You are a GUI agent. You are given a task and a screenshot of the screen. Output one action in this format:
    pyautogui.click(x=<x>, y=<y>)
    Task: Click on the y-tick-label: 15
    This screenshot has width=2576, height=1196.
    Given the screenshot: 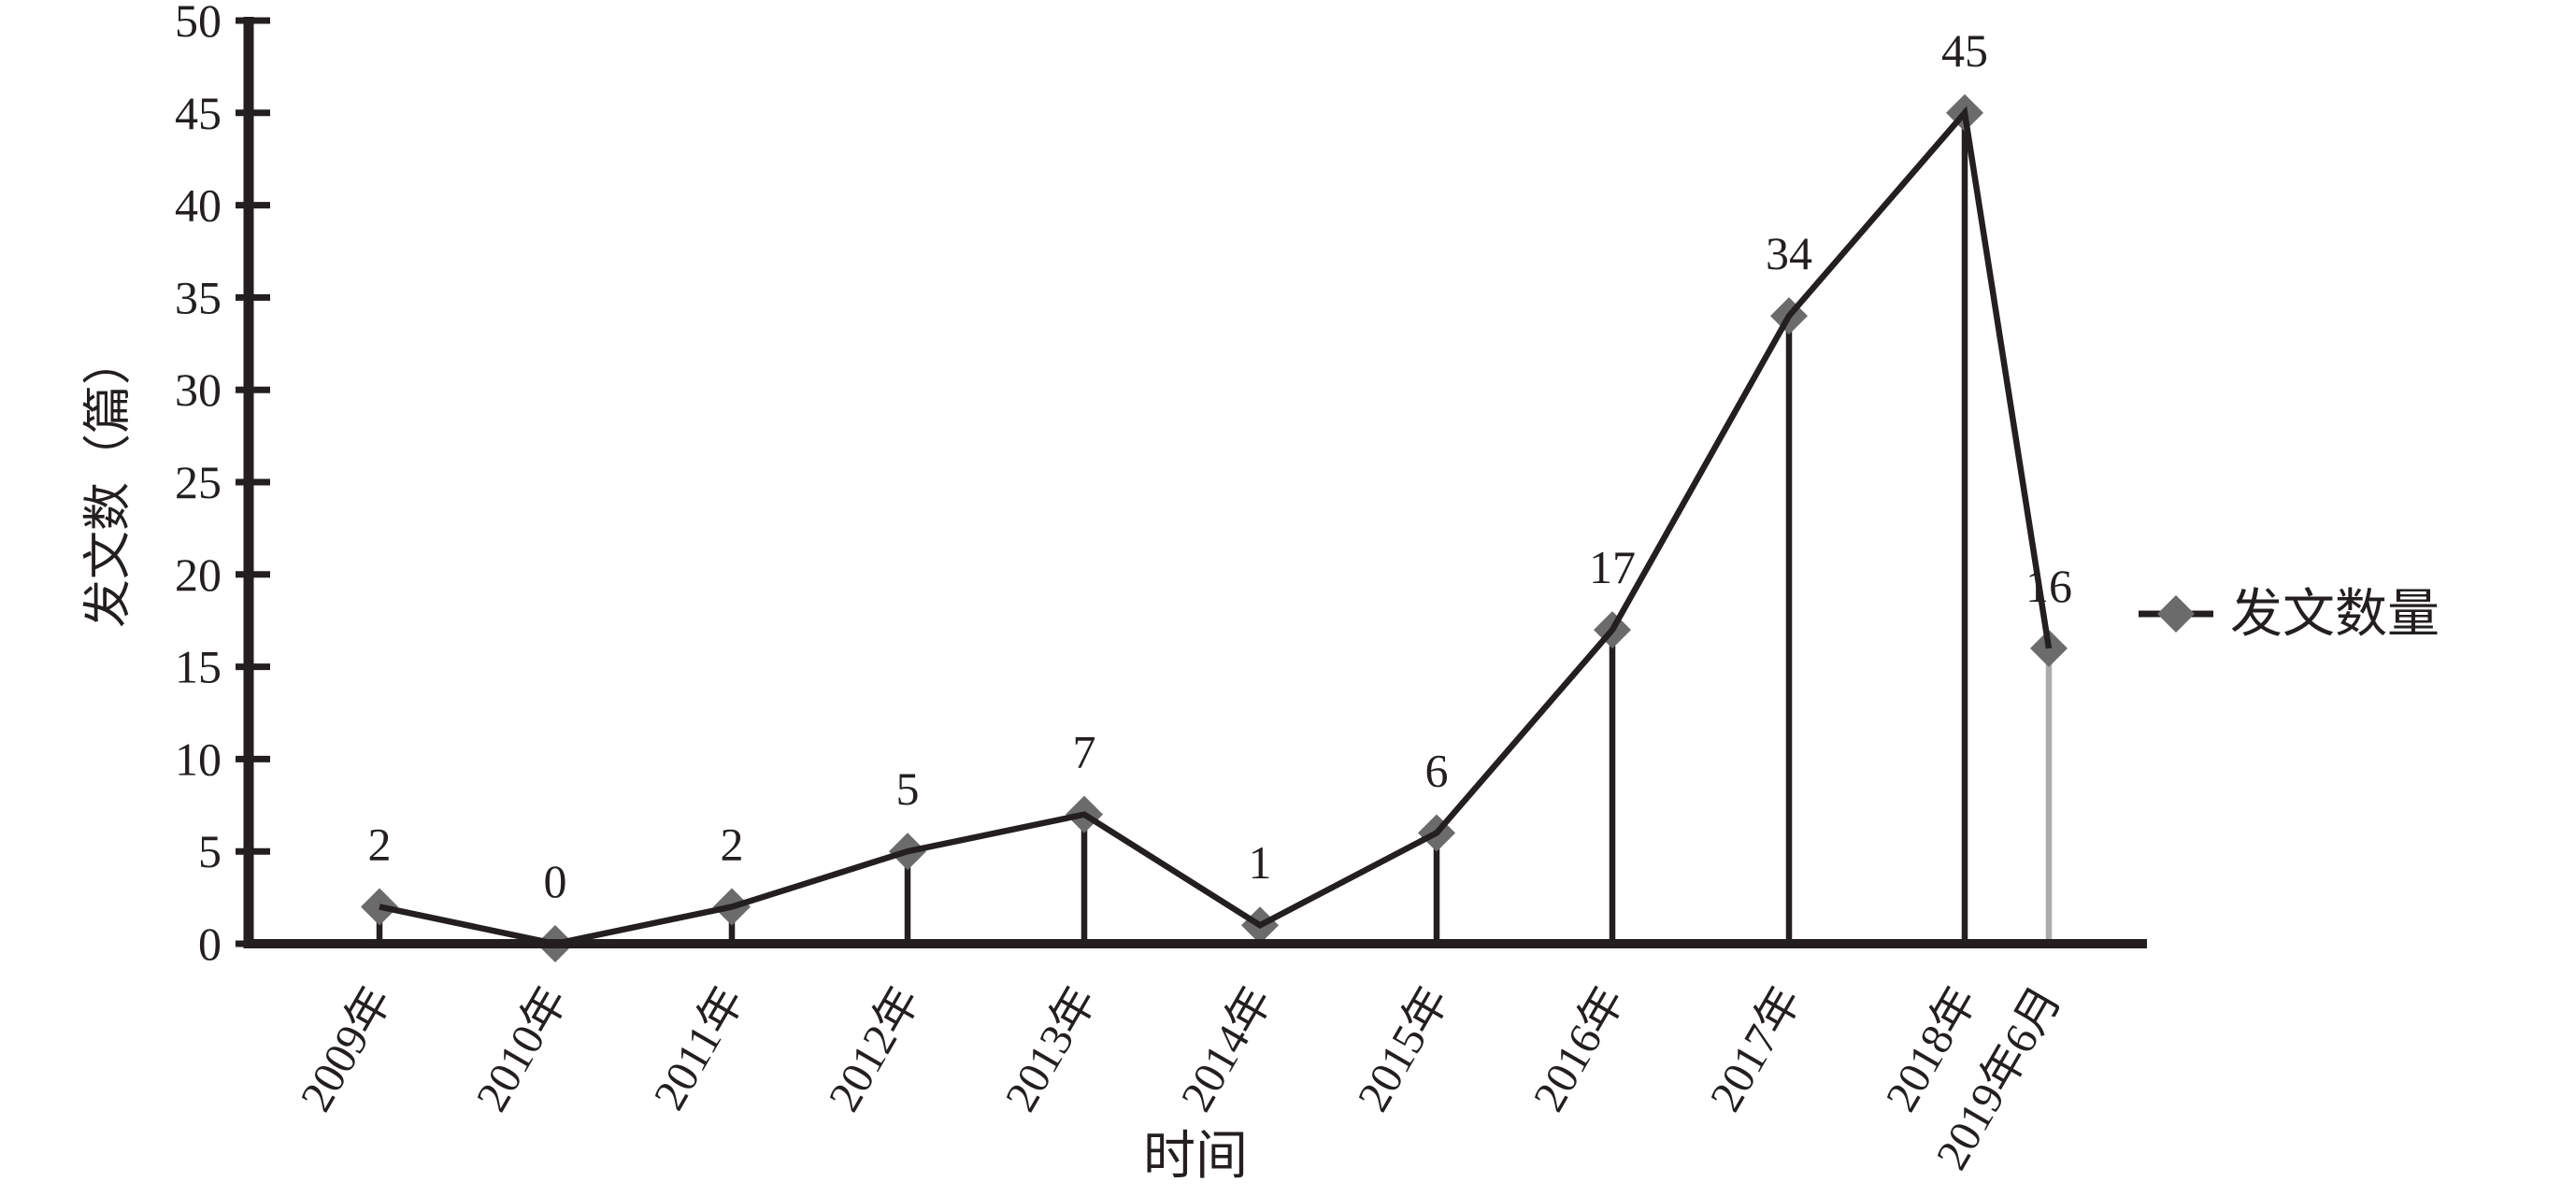 What is the action you would take?
    pyautogui.click(x=198, y=667)
    